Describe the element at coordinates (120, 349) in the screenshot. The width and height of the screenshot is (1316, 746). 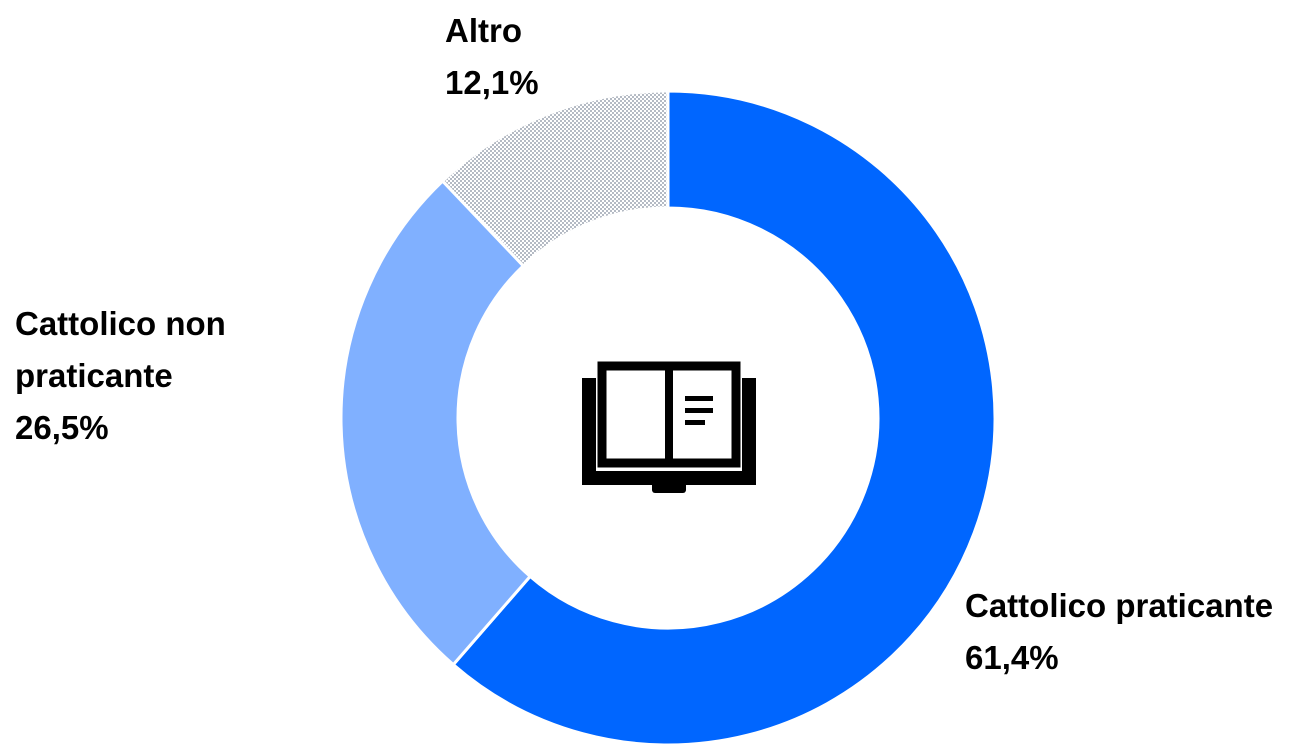
I see `category-label: Cattolico non praticante` at that location.